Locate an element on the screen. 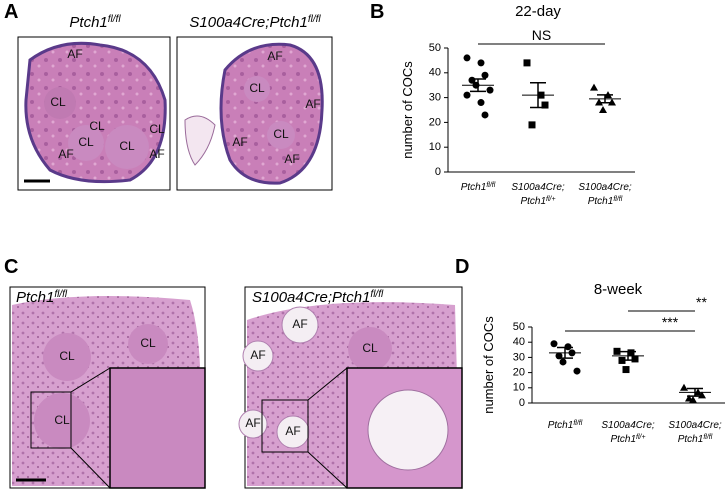 The width and height of the screenshot is (728, 496). chart-title: 22-day is located at coordinates (538, 11).